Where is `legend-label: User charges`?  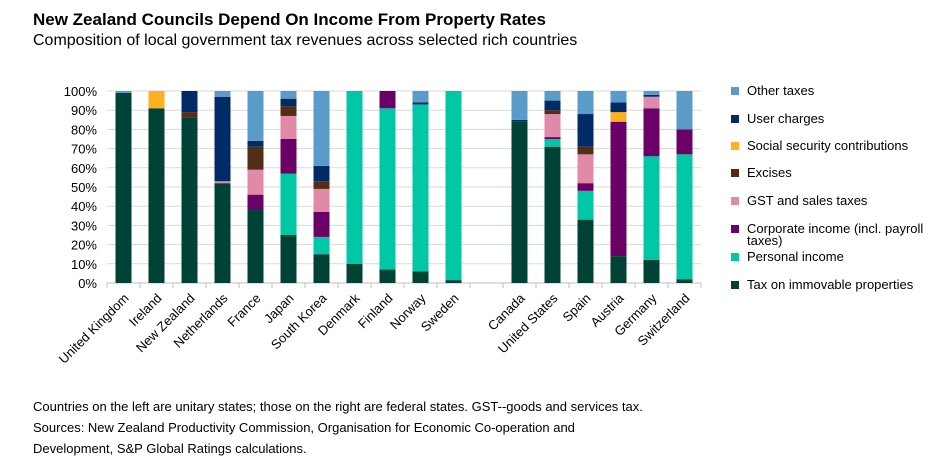 legend-label: User charges is located at coordinates (786, 118).